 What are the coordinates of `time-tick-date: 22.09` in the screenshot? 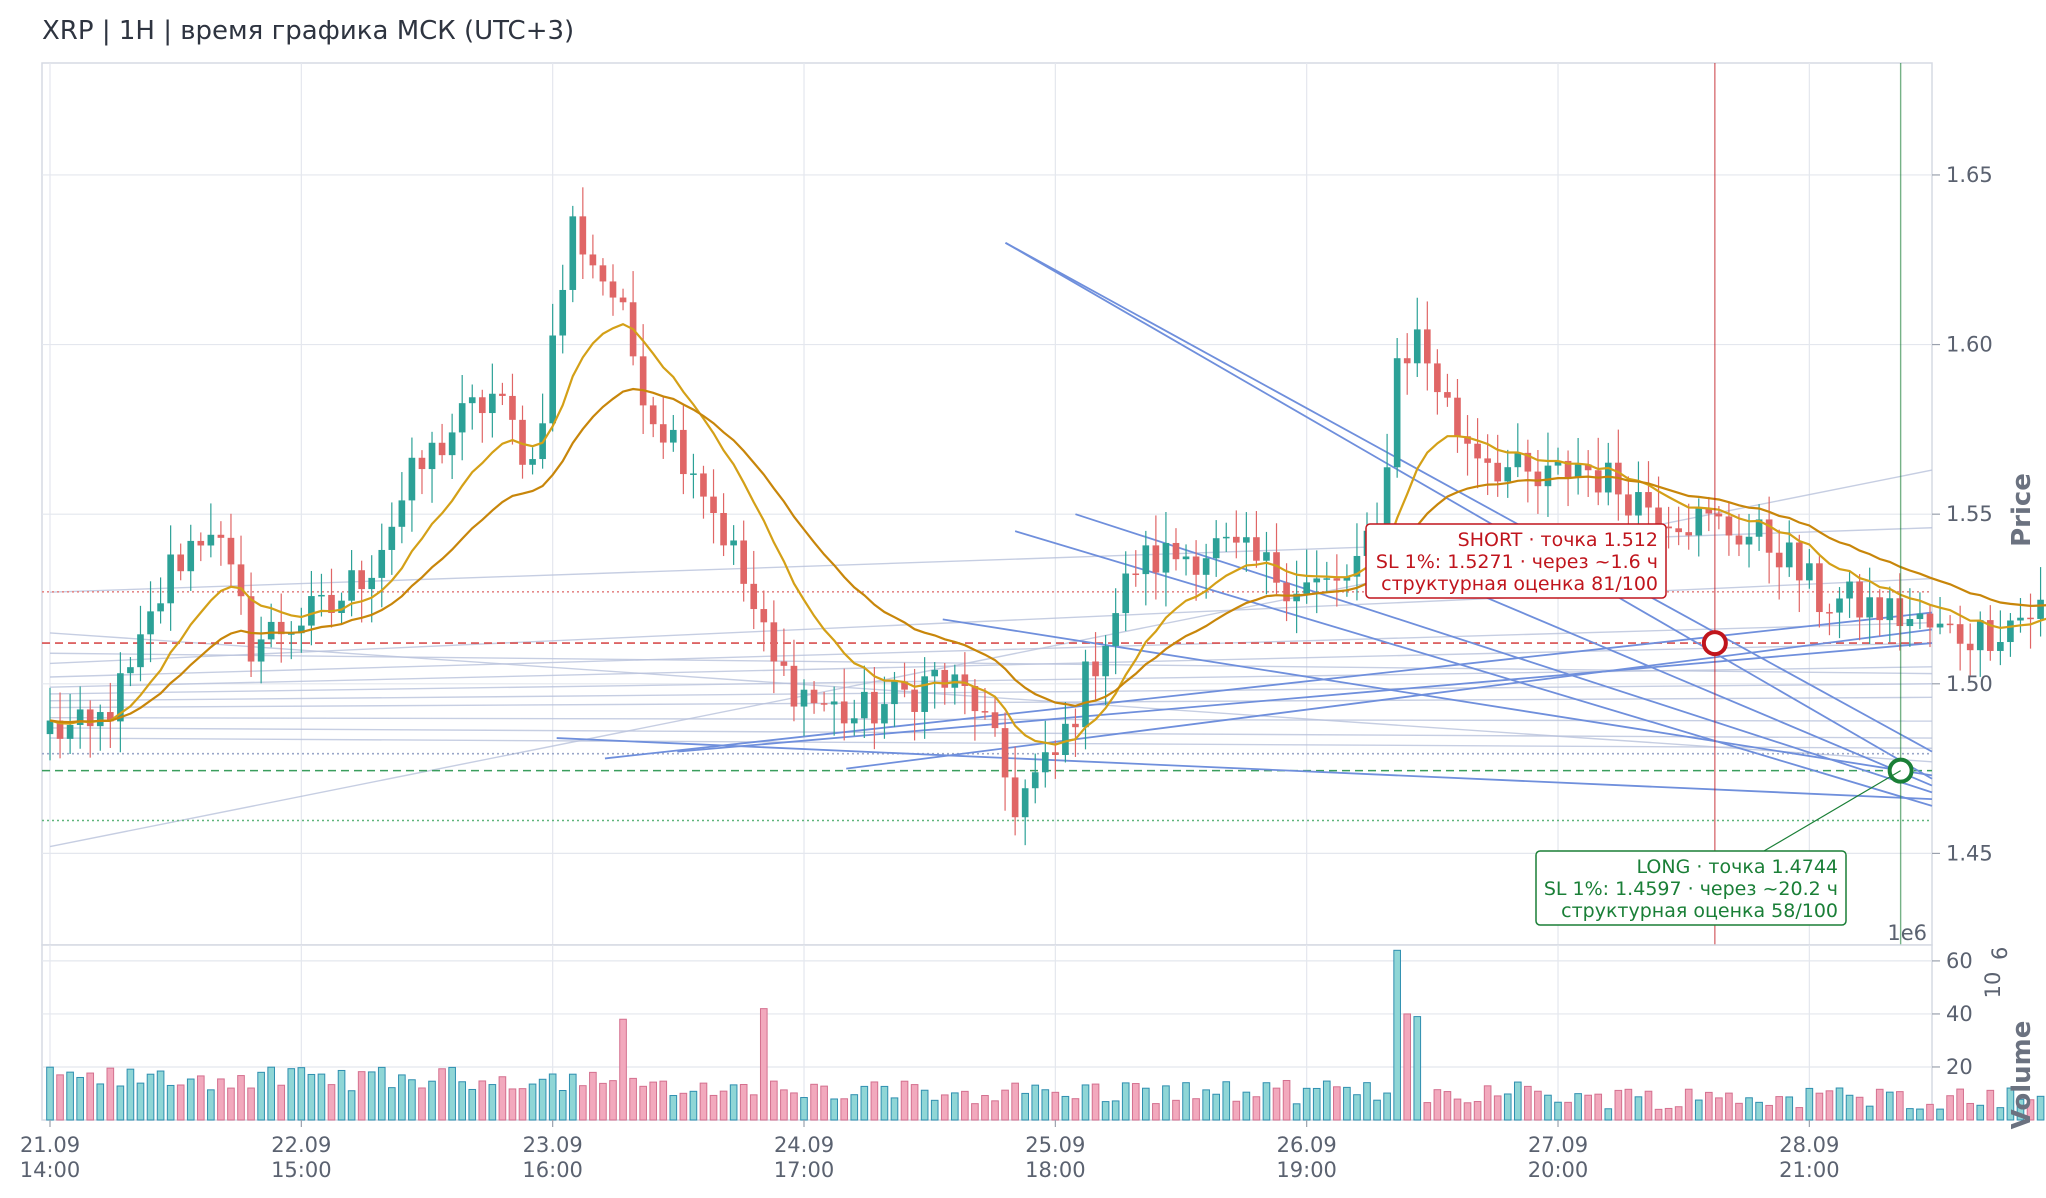 It's located at (301, 1145).